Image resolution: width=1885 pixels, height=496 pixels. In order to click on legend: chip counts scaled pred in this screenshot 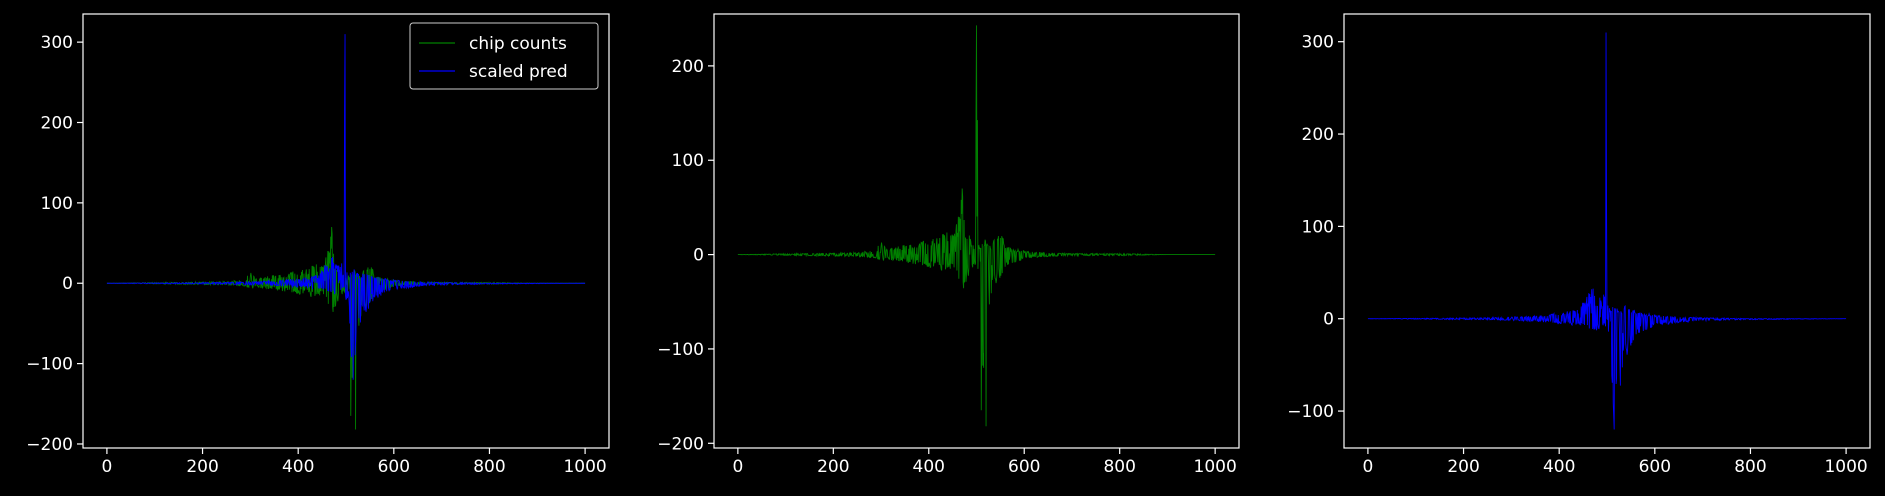, I will do `click(504, 56)`.